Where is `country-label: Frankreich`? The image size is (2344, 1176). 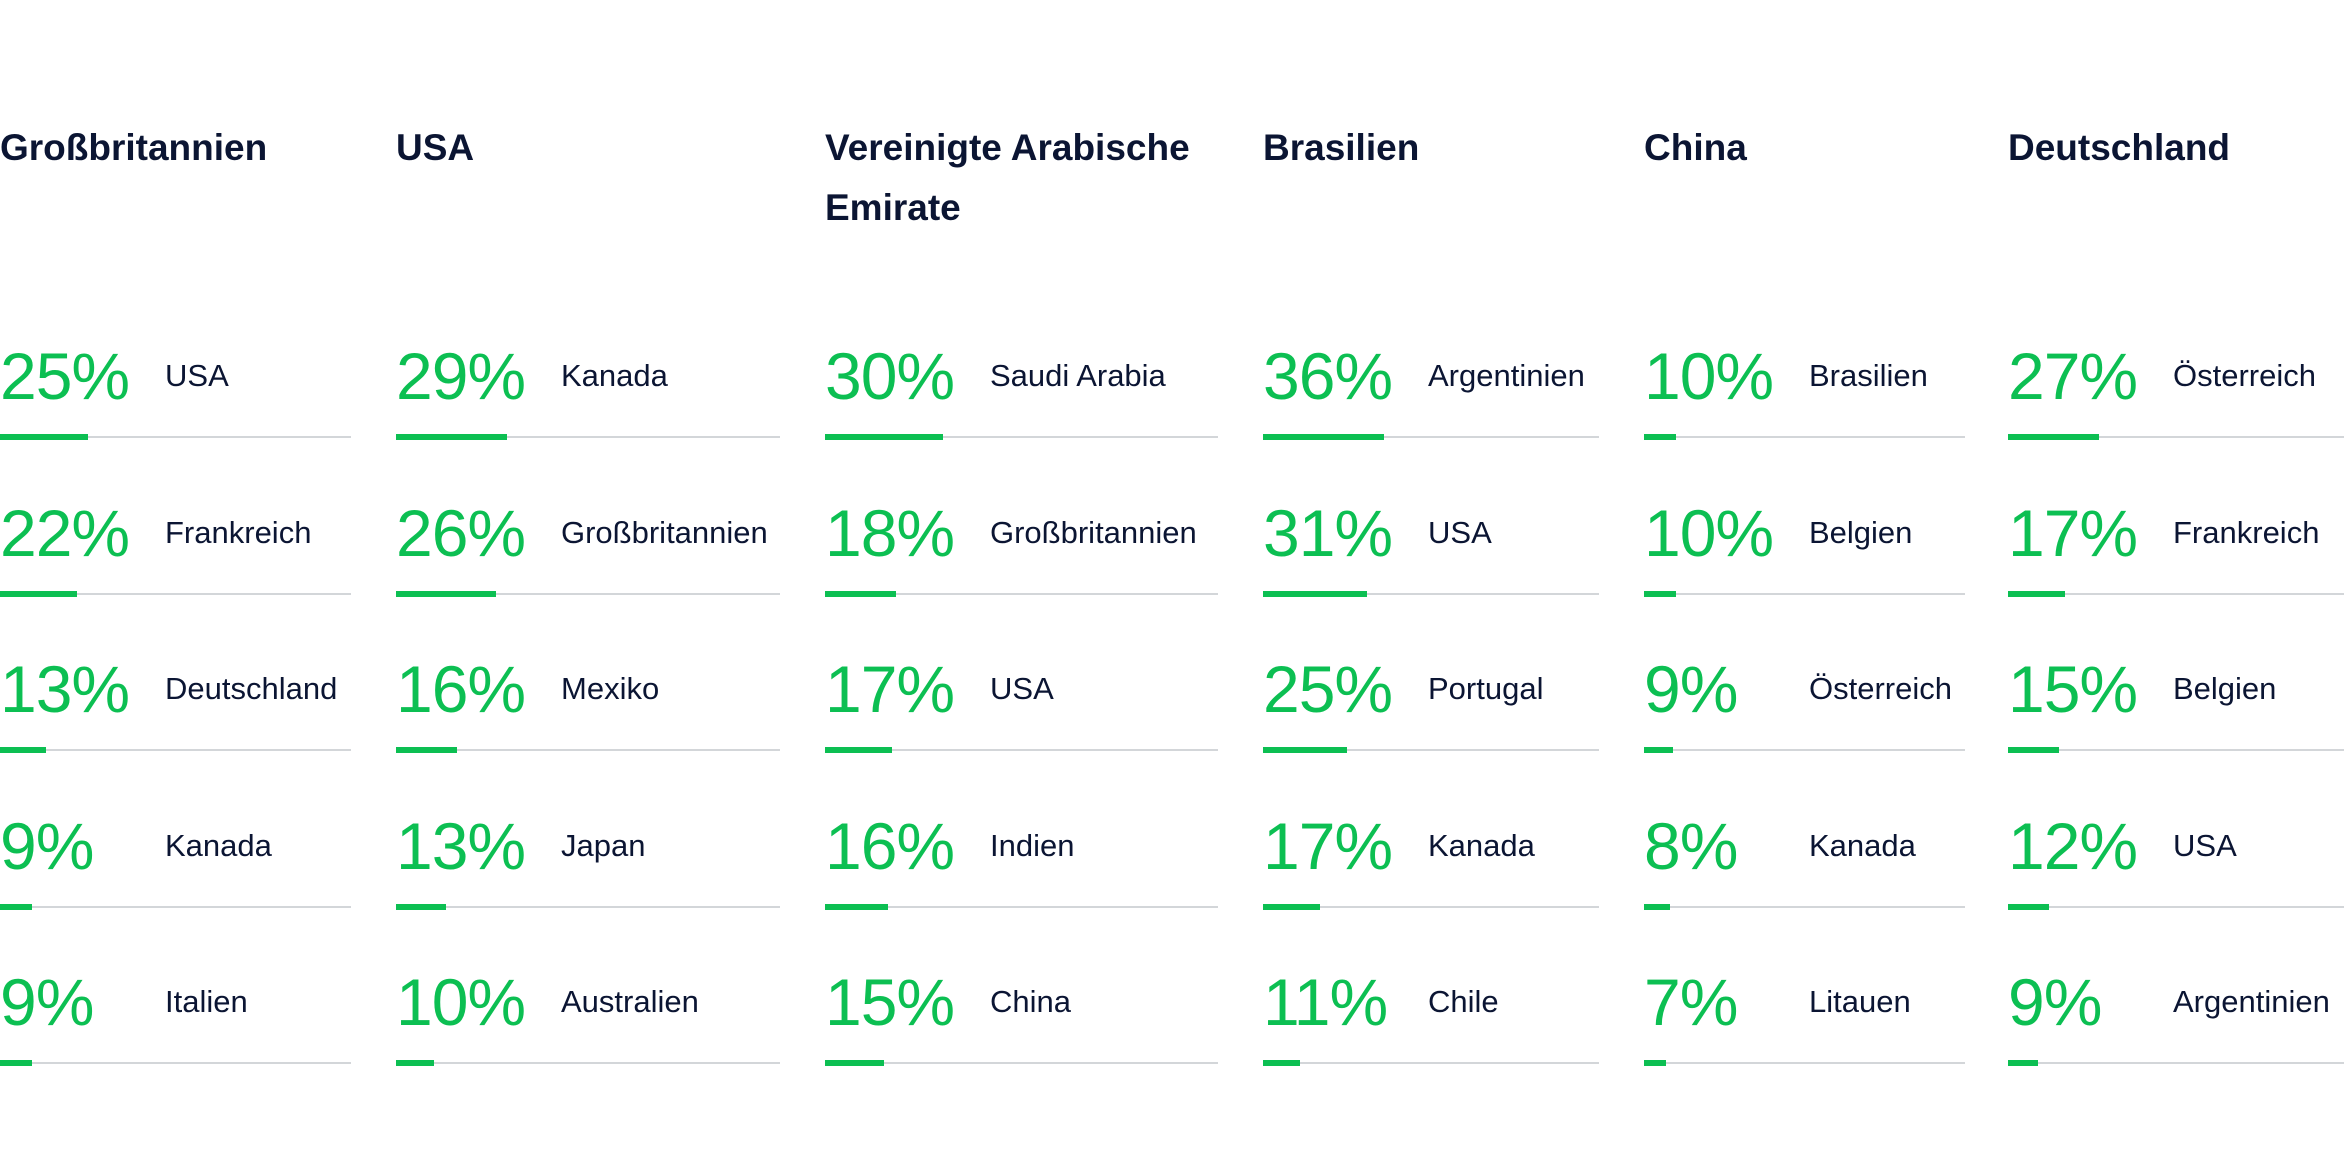 country-label: Frankreich is located at coordinates (2246, 532).